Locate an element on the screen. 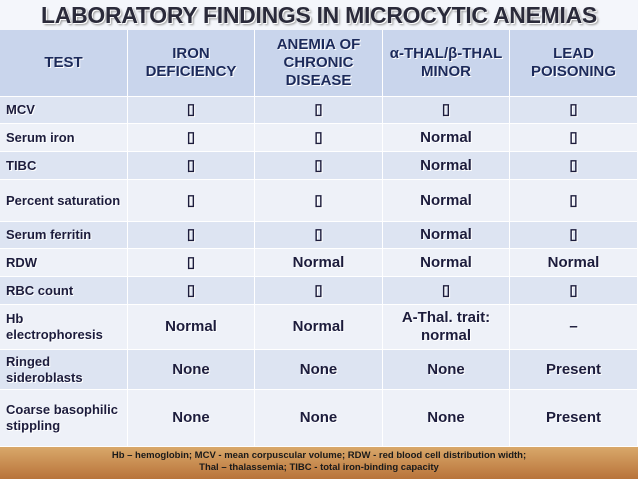 This screenshot has width=638, height=479. test-label: TIBC is located at coordinates (64, 166).